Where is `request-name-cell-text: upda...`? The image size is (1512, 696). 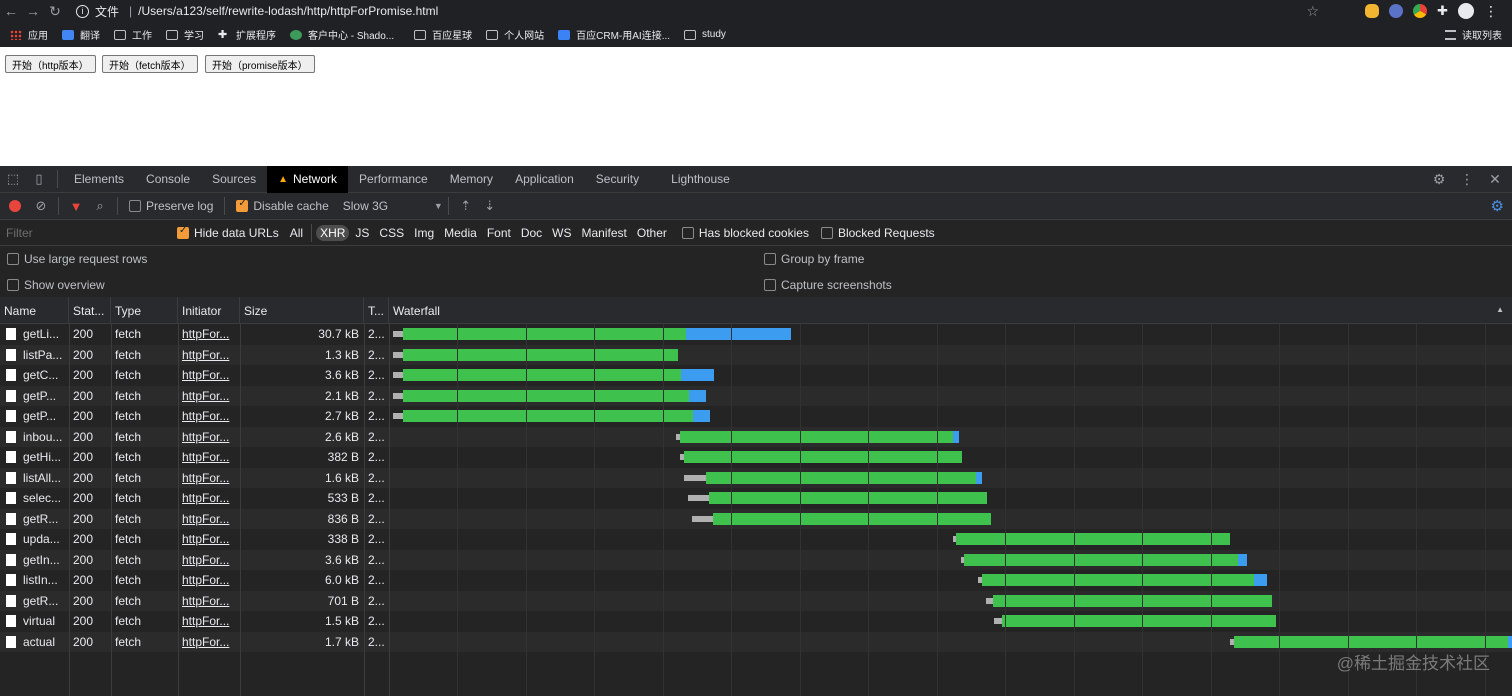
request-name-cell-text: upda... is located at coordinates (41, 539).